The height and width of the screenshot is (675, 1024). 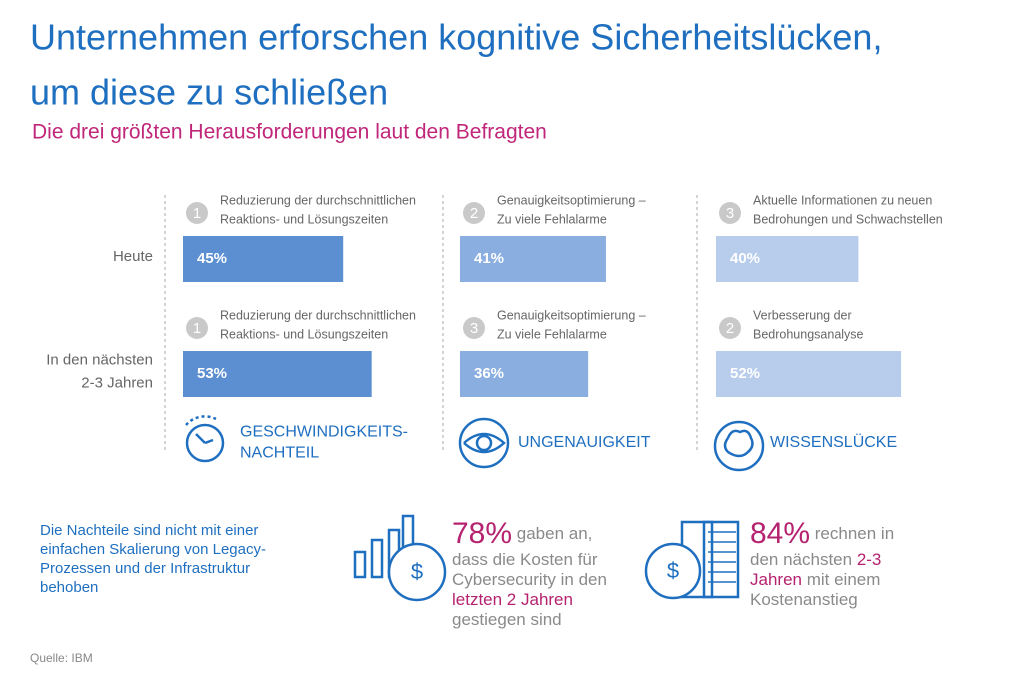 What do you see at coordinates (802, 315) in the screenshot?
I see `item-label: Verbesserung der` at bounding box center [802, 315].